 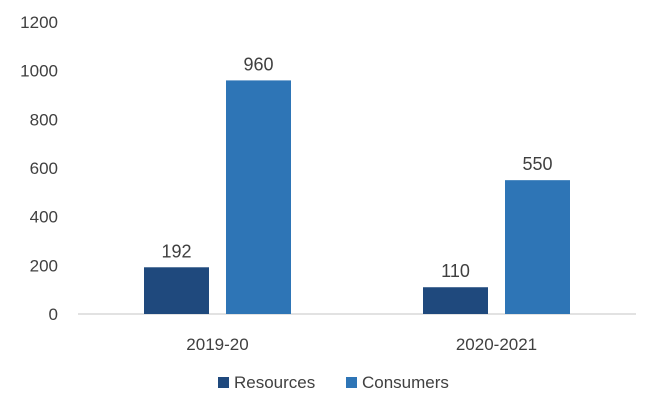 What do you see at coordinates (223, 382) in the screenshot?
I see `legend-swatch-resources` at bounding box center [223, 382].